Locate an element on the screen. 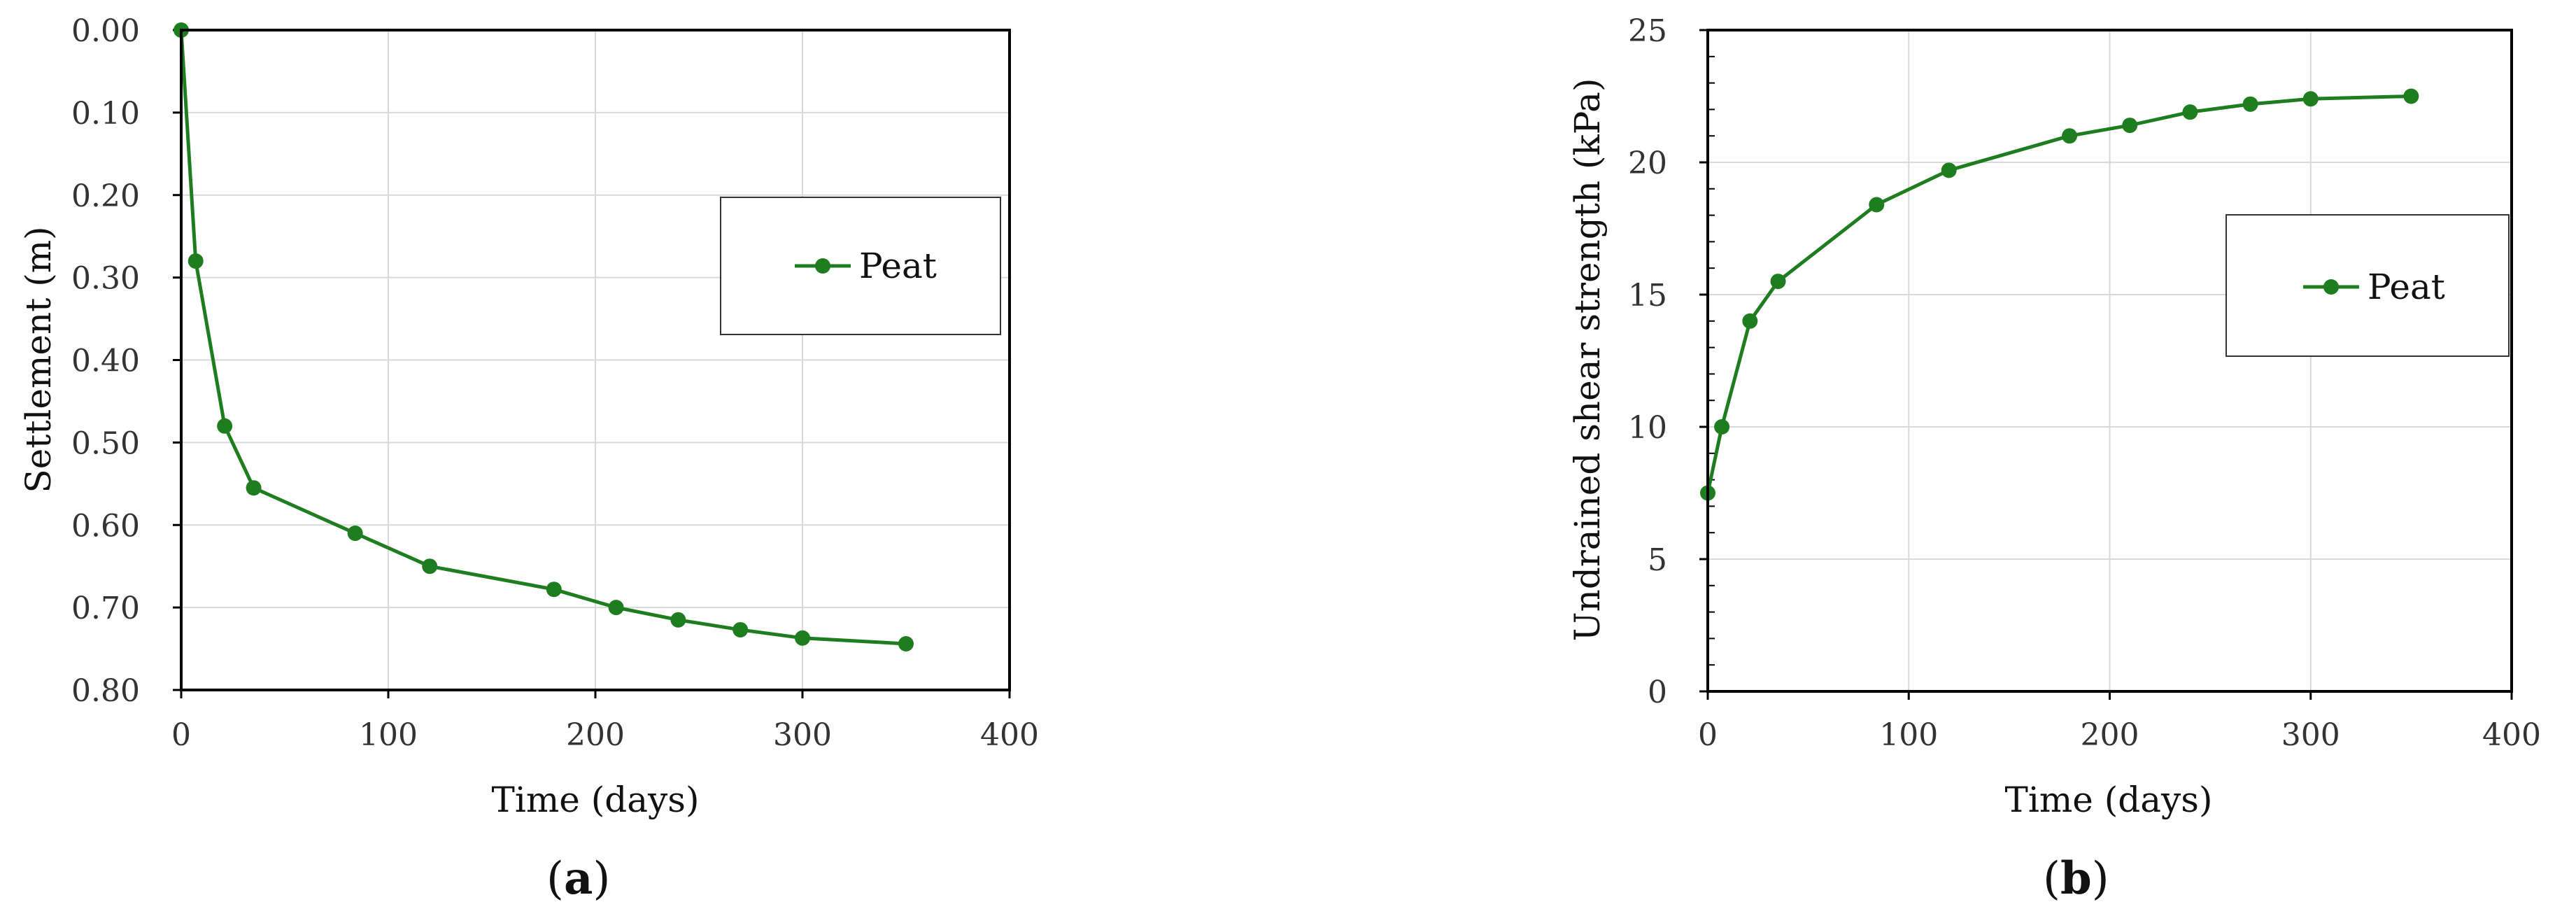 Image resolution: width=2576 pixels, height=923 pixels. y-tick-label: 0.20 is located at coordinates (105, 196).